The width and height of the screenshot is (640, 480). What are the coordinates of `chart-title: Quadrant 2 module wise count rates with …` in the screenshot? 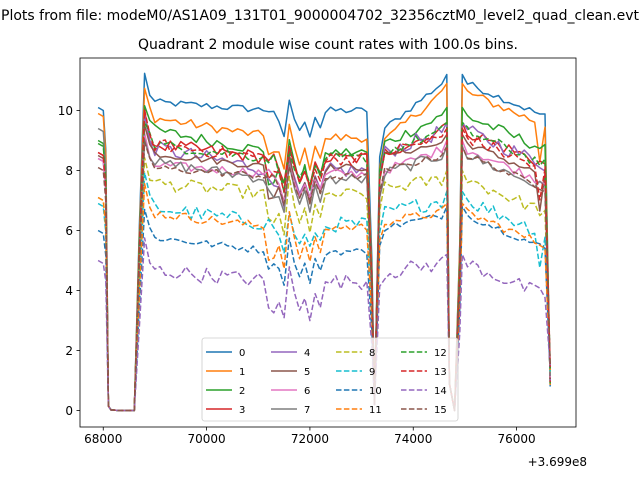 It's located at (328, 45).